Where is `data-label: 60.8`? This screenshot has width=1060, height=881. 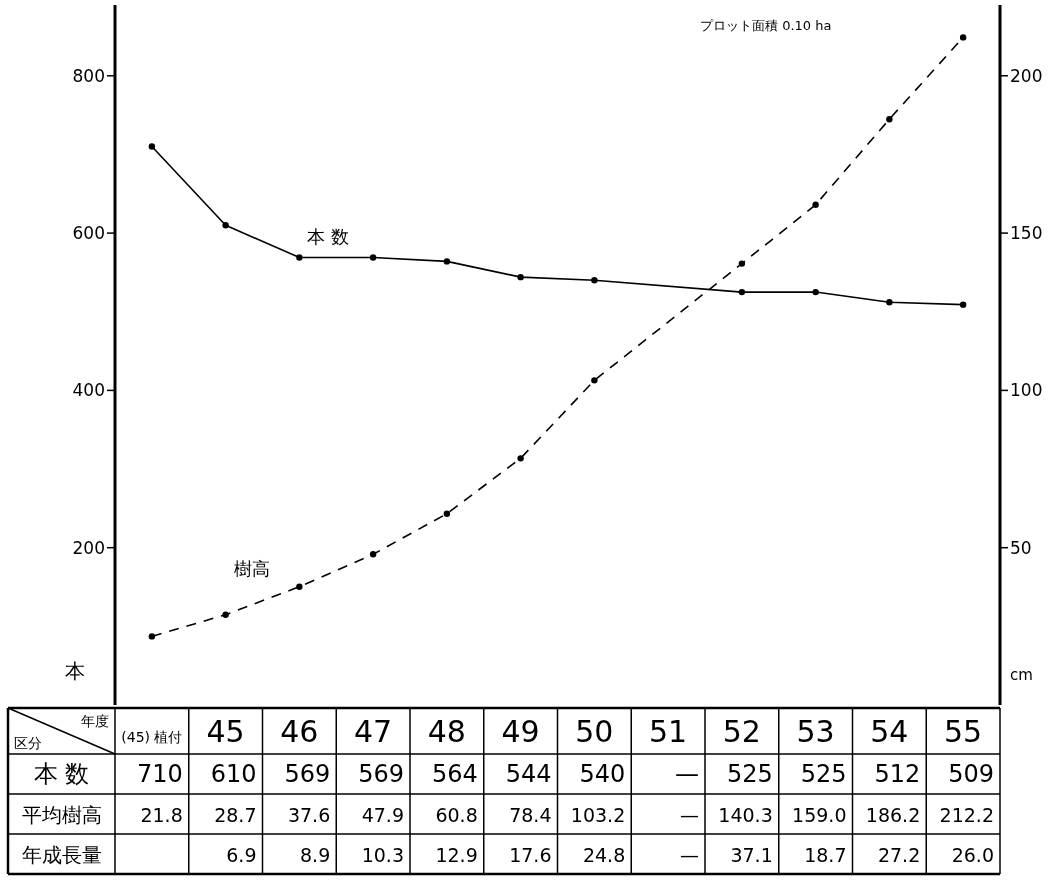
data-label: 60.8 is located at coordinates (456, 815).